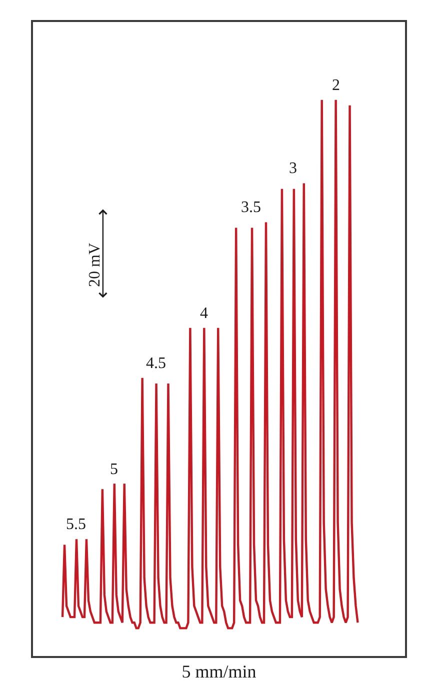 The height and width of the screenshot is (700, 437). I want to click on annotation: 3.5, so click(251, 207).